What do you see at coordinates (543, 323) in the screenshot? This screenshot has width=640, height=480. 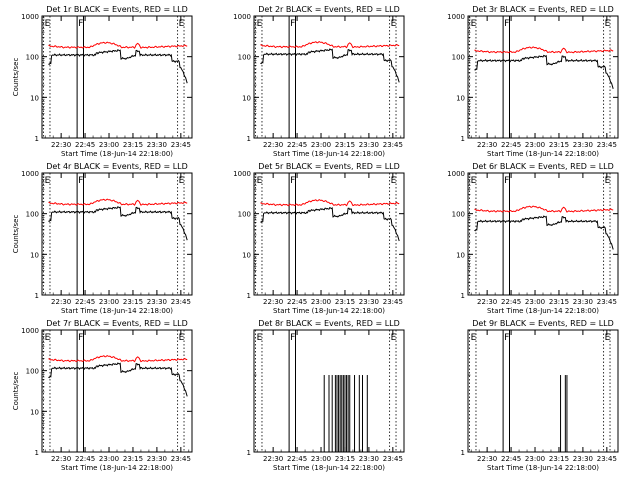 I see `panel-title: Det 9r BLACK = Events, RED = LLD` at bounding box center [543, 323].